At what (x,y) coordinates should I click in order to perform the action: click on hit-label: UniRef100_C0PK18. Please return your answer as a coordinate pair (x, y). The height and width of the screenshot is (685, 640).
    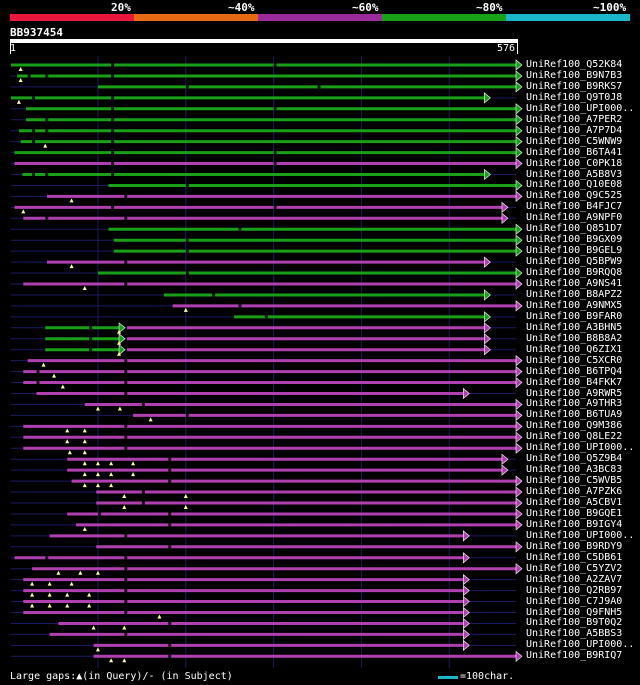
    Looking at the image, I should click on (574, 163).